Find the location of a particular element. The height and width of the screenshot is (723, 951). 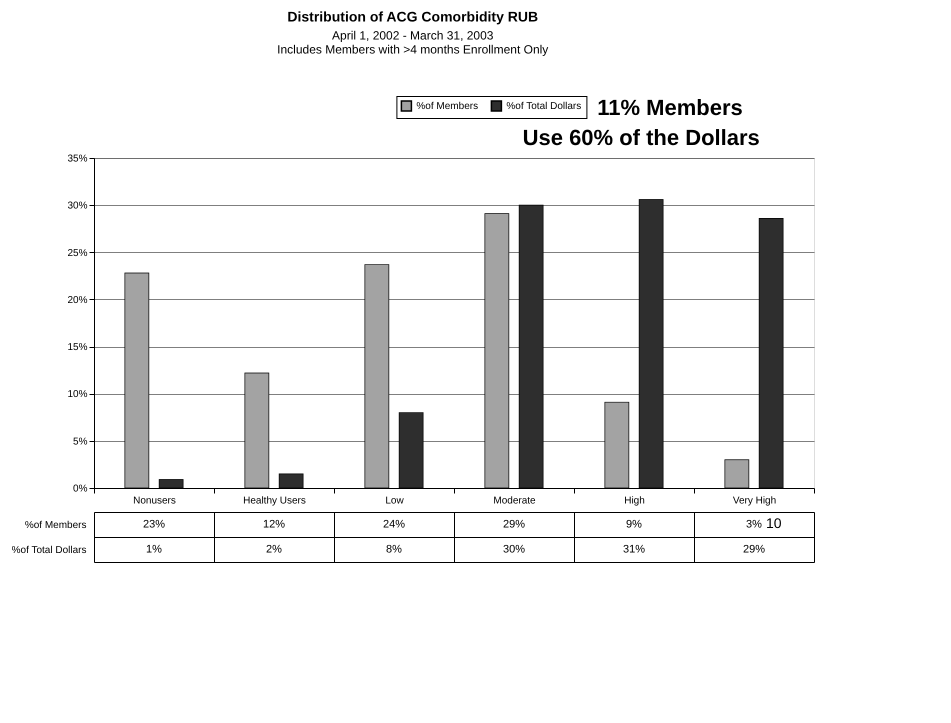

y-tick-label: 15% is located at coordinates (77, 348).